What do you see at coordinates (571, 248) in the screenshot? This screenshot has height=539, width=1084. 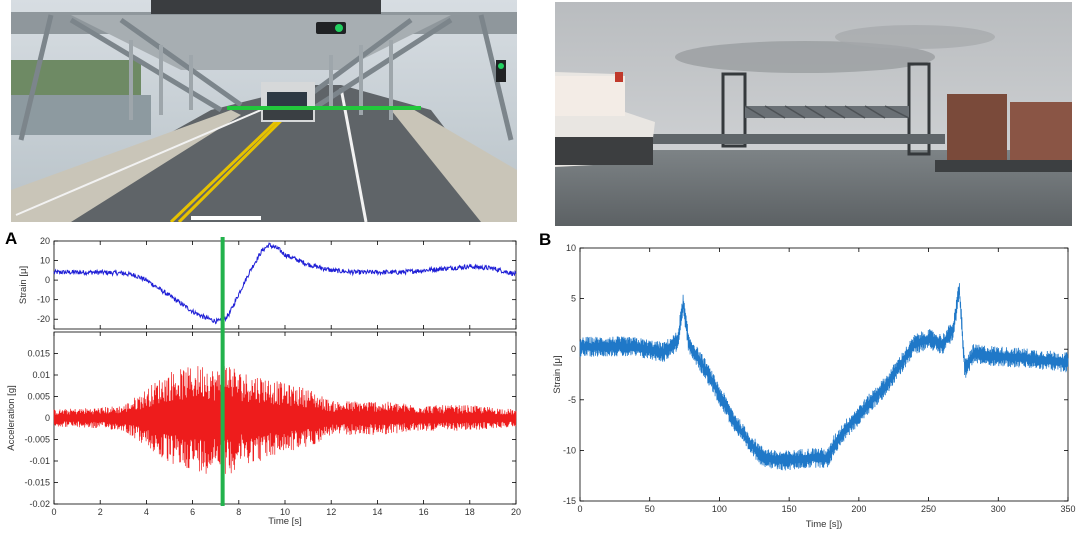 I see `b-strain-ytick-label: 10` at bounding box center [571, 248].